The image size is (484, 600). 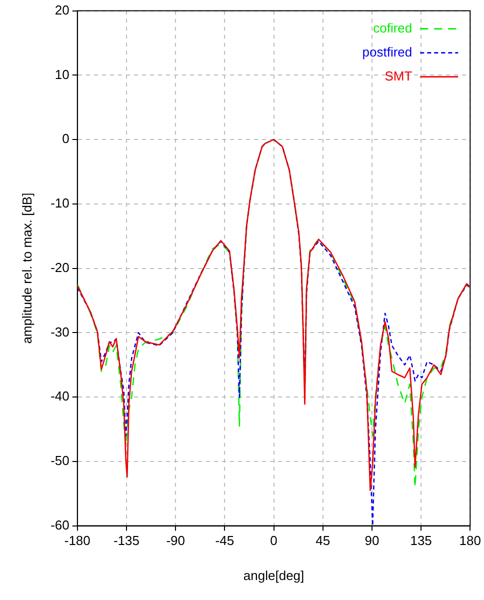 What do you see at coordinates (62, 10) in the screenshot?
I see `y-tick-label: 20` at bounding box center [62, 10].